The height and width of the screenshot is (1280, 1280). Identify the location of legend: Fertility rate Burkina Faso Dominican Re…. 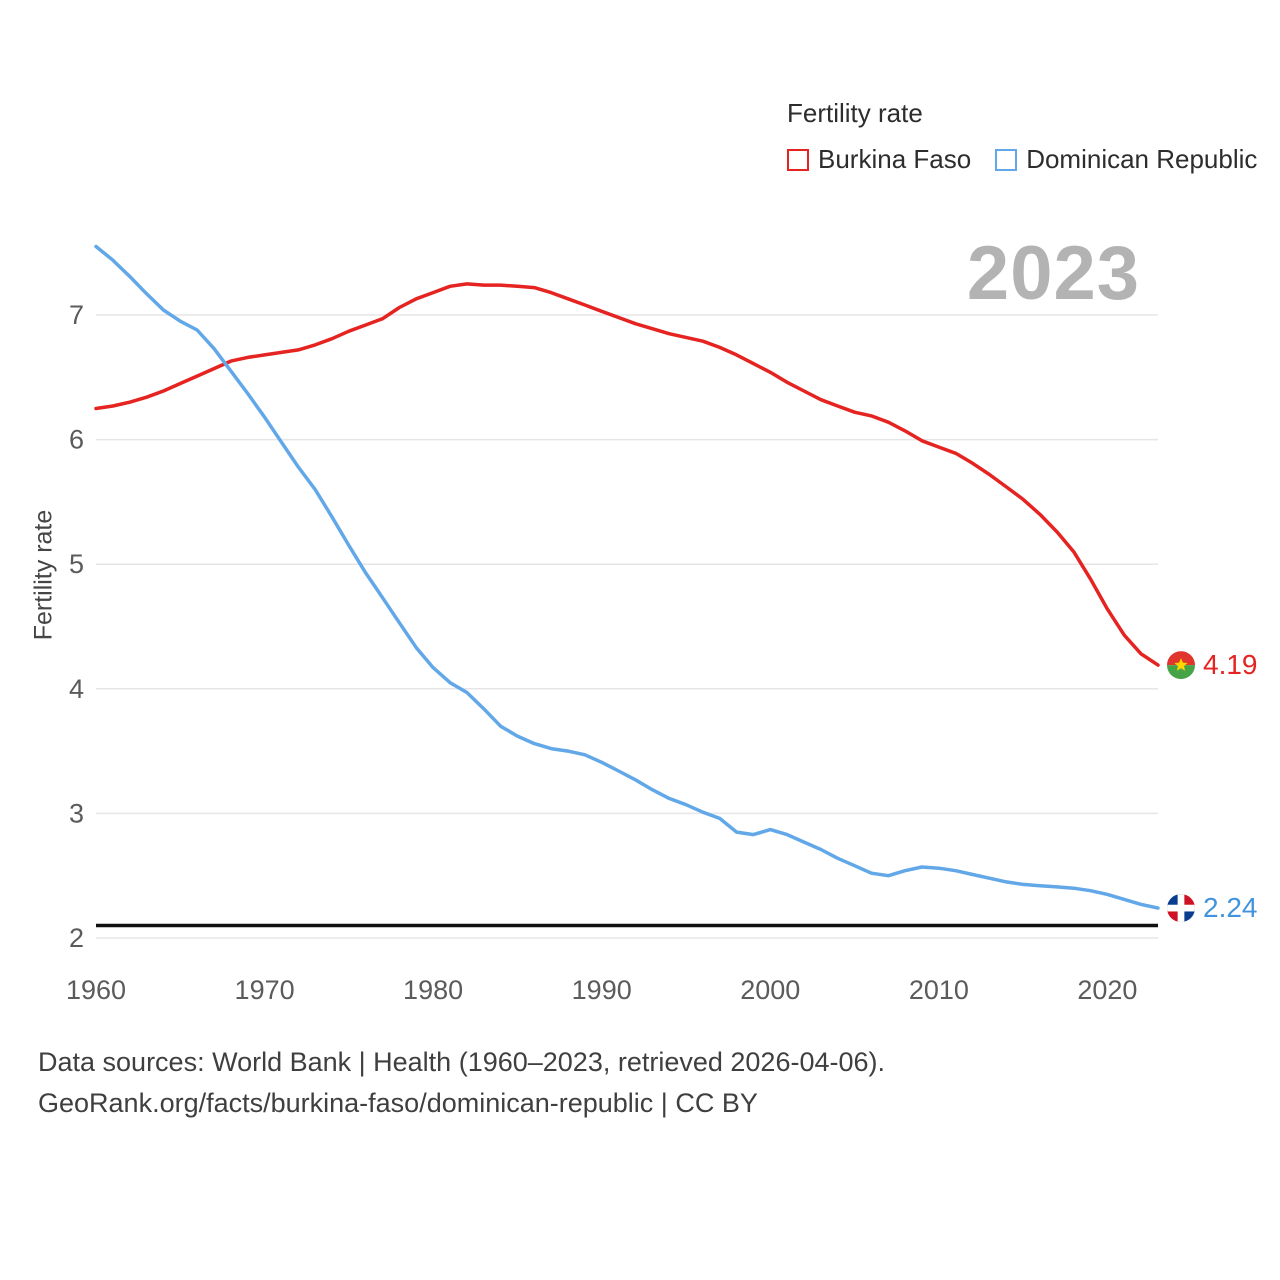
(1022, 136).